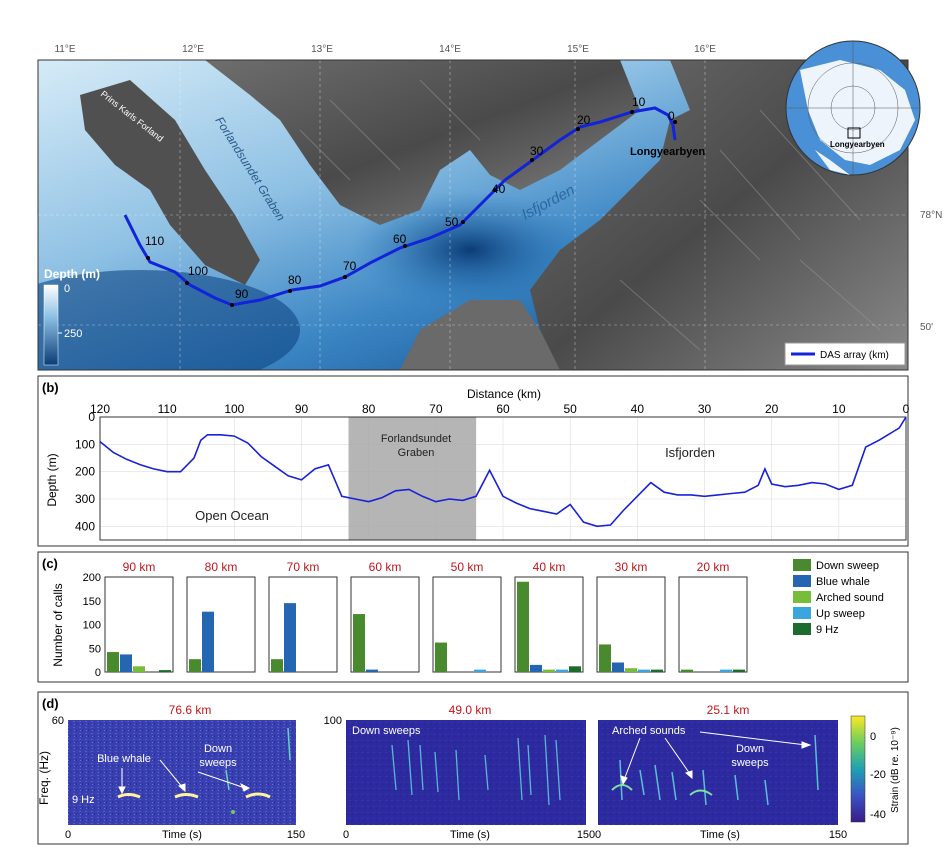 Image resolution: width=952 pixels, height=860 pixels. Describe the element at coordinates (639, 102) in the screenshot. I see `km-label: 10` at that location.